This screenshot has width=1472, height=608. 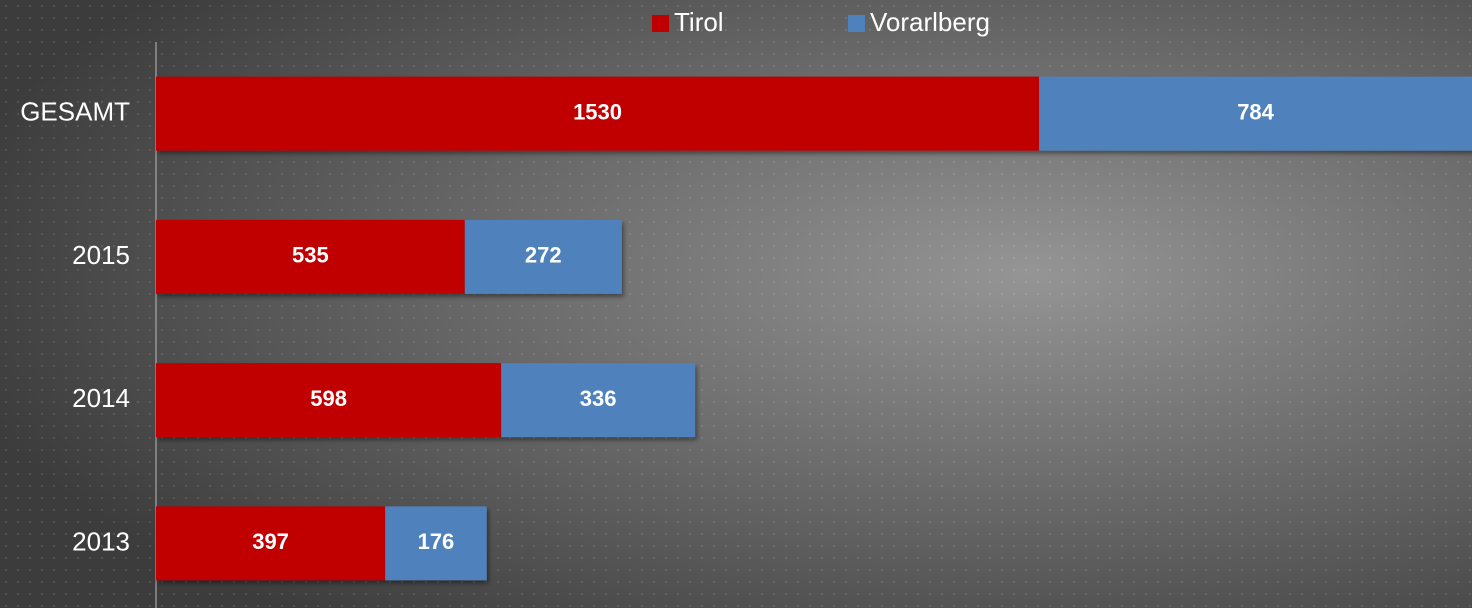 What do you see at coordinates (101, 541) in the screenshot?
I see `y-tick-label: 2013` at bounding box center [101, 541].